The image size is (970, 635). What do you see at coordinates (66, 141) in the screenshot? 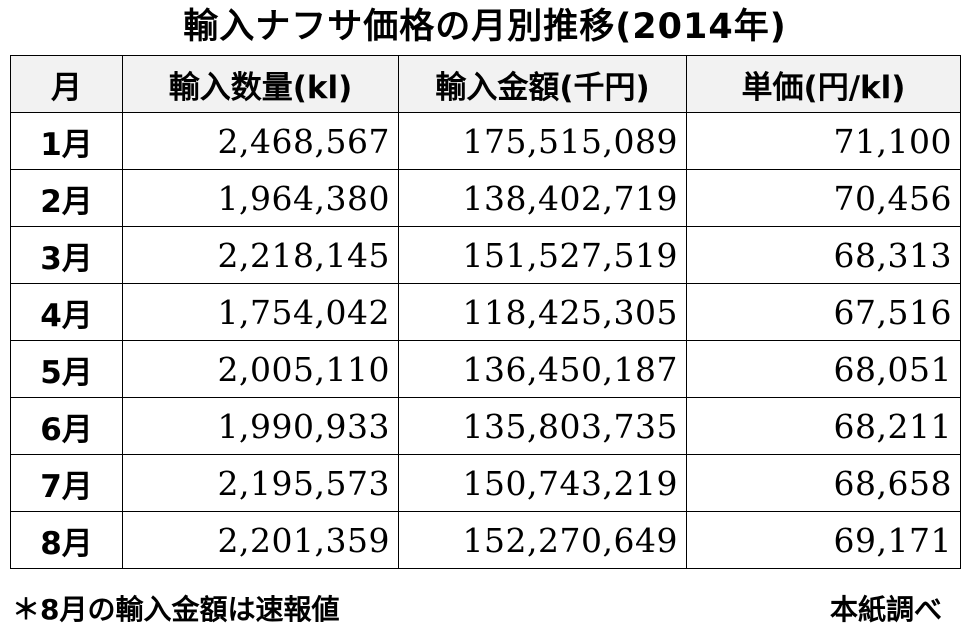
I see `month-cell: 1月` at bounding box center [66, 141].